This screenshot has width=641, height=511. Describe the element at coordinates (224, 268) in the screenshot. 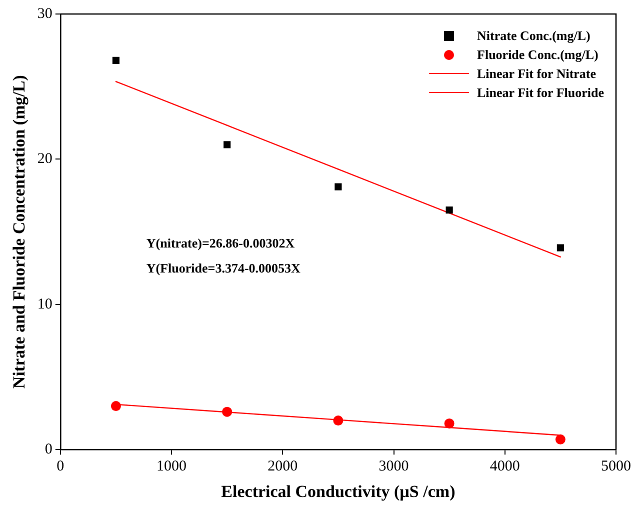

I see `annotation: Y(Fluoride=3.374-0.00053X` at that location.